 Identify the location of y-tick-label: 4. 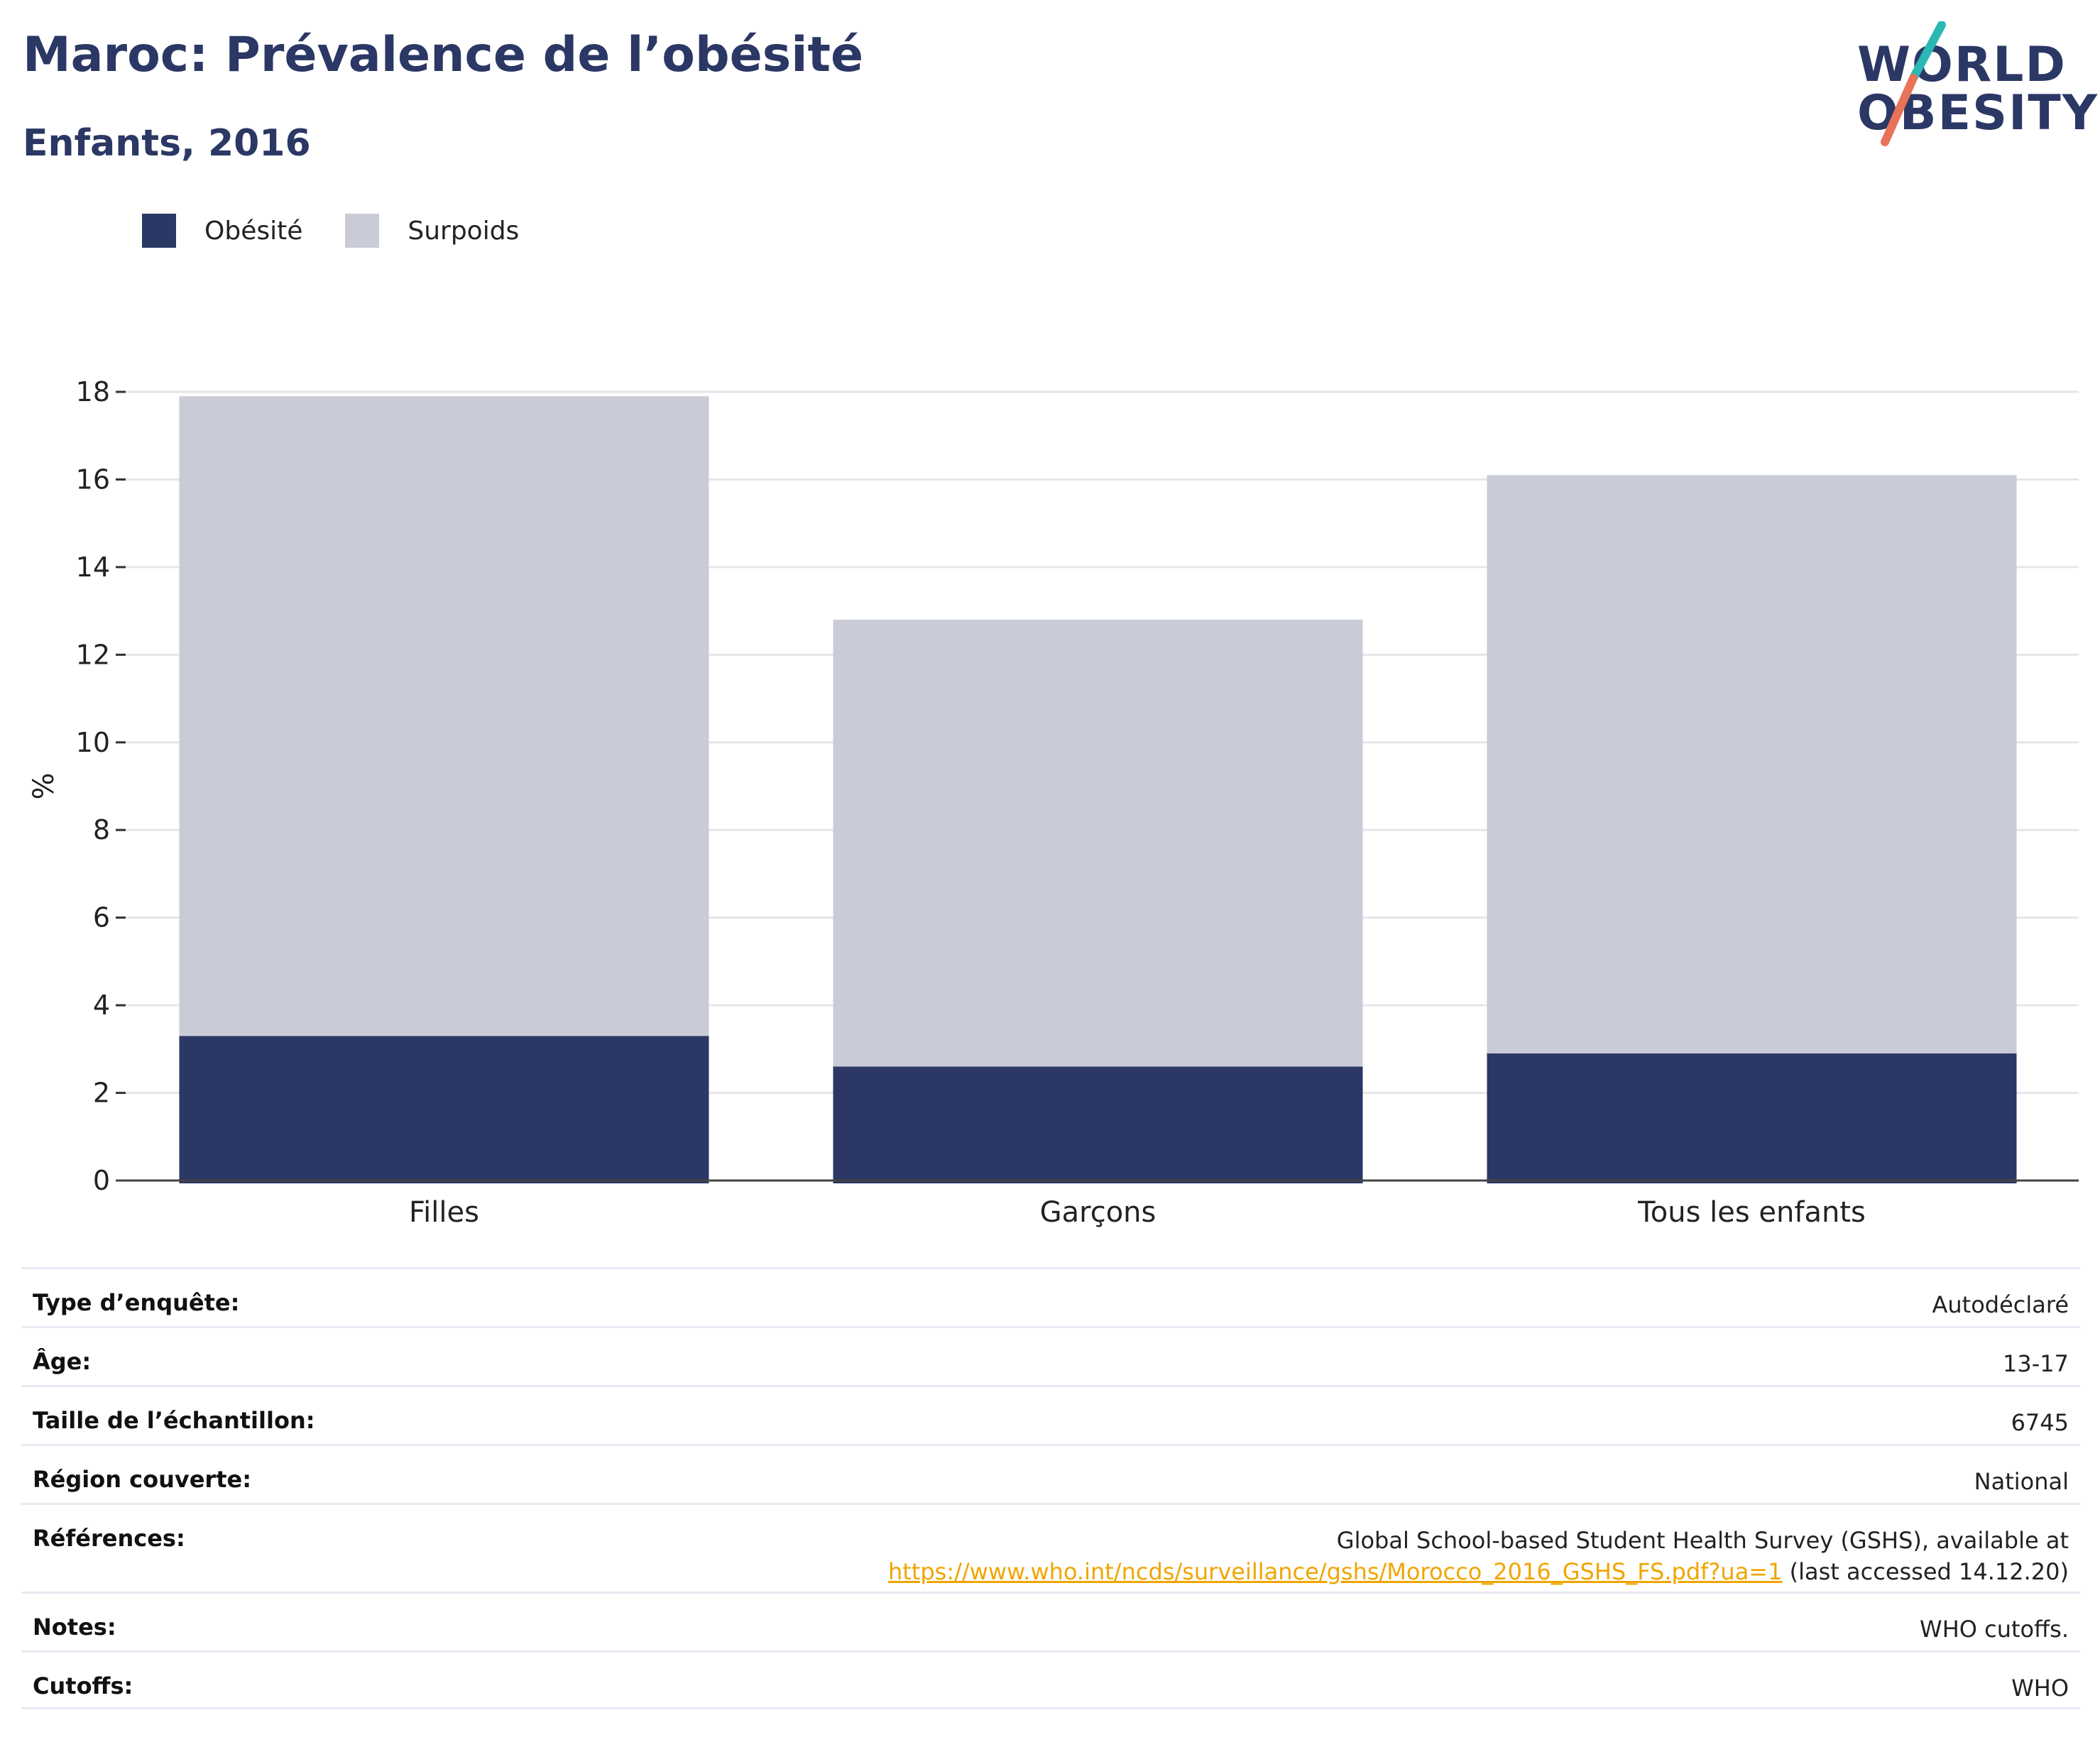
(101, 1005).